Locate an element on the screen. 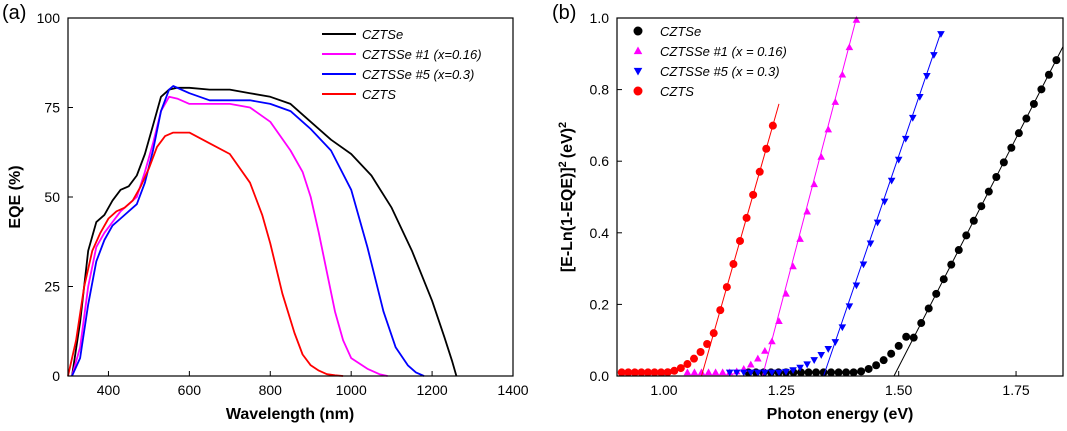  panel-b-y-tick-label: 0.0 is located at coordinates (600, 376).